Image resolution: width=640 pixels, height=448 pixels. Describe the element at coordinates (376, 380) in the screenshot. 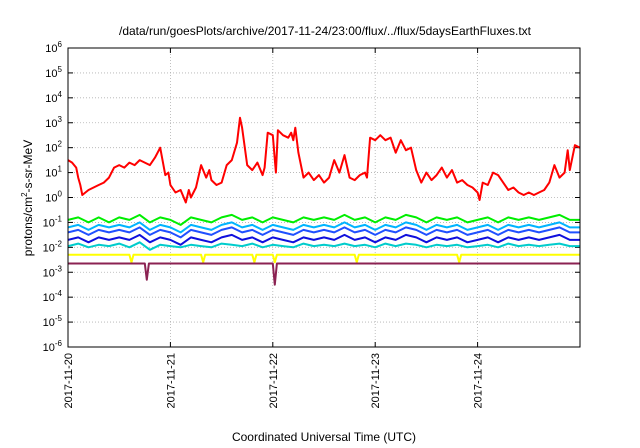

I see `x-tick-label: 2017-11-23` at that location.